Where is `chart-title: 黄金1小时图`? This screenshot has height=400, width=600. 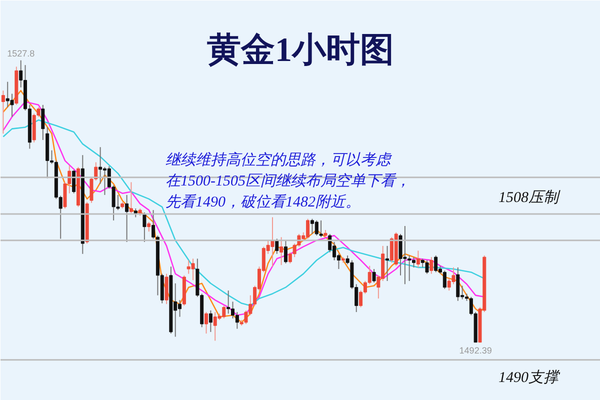
chart-title: 黄金1小时图 is located at coordinates (300, 50).